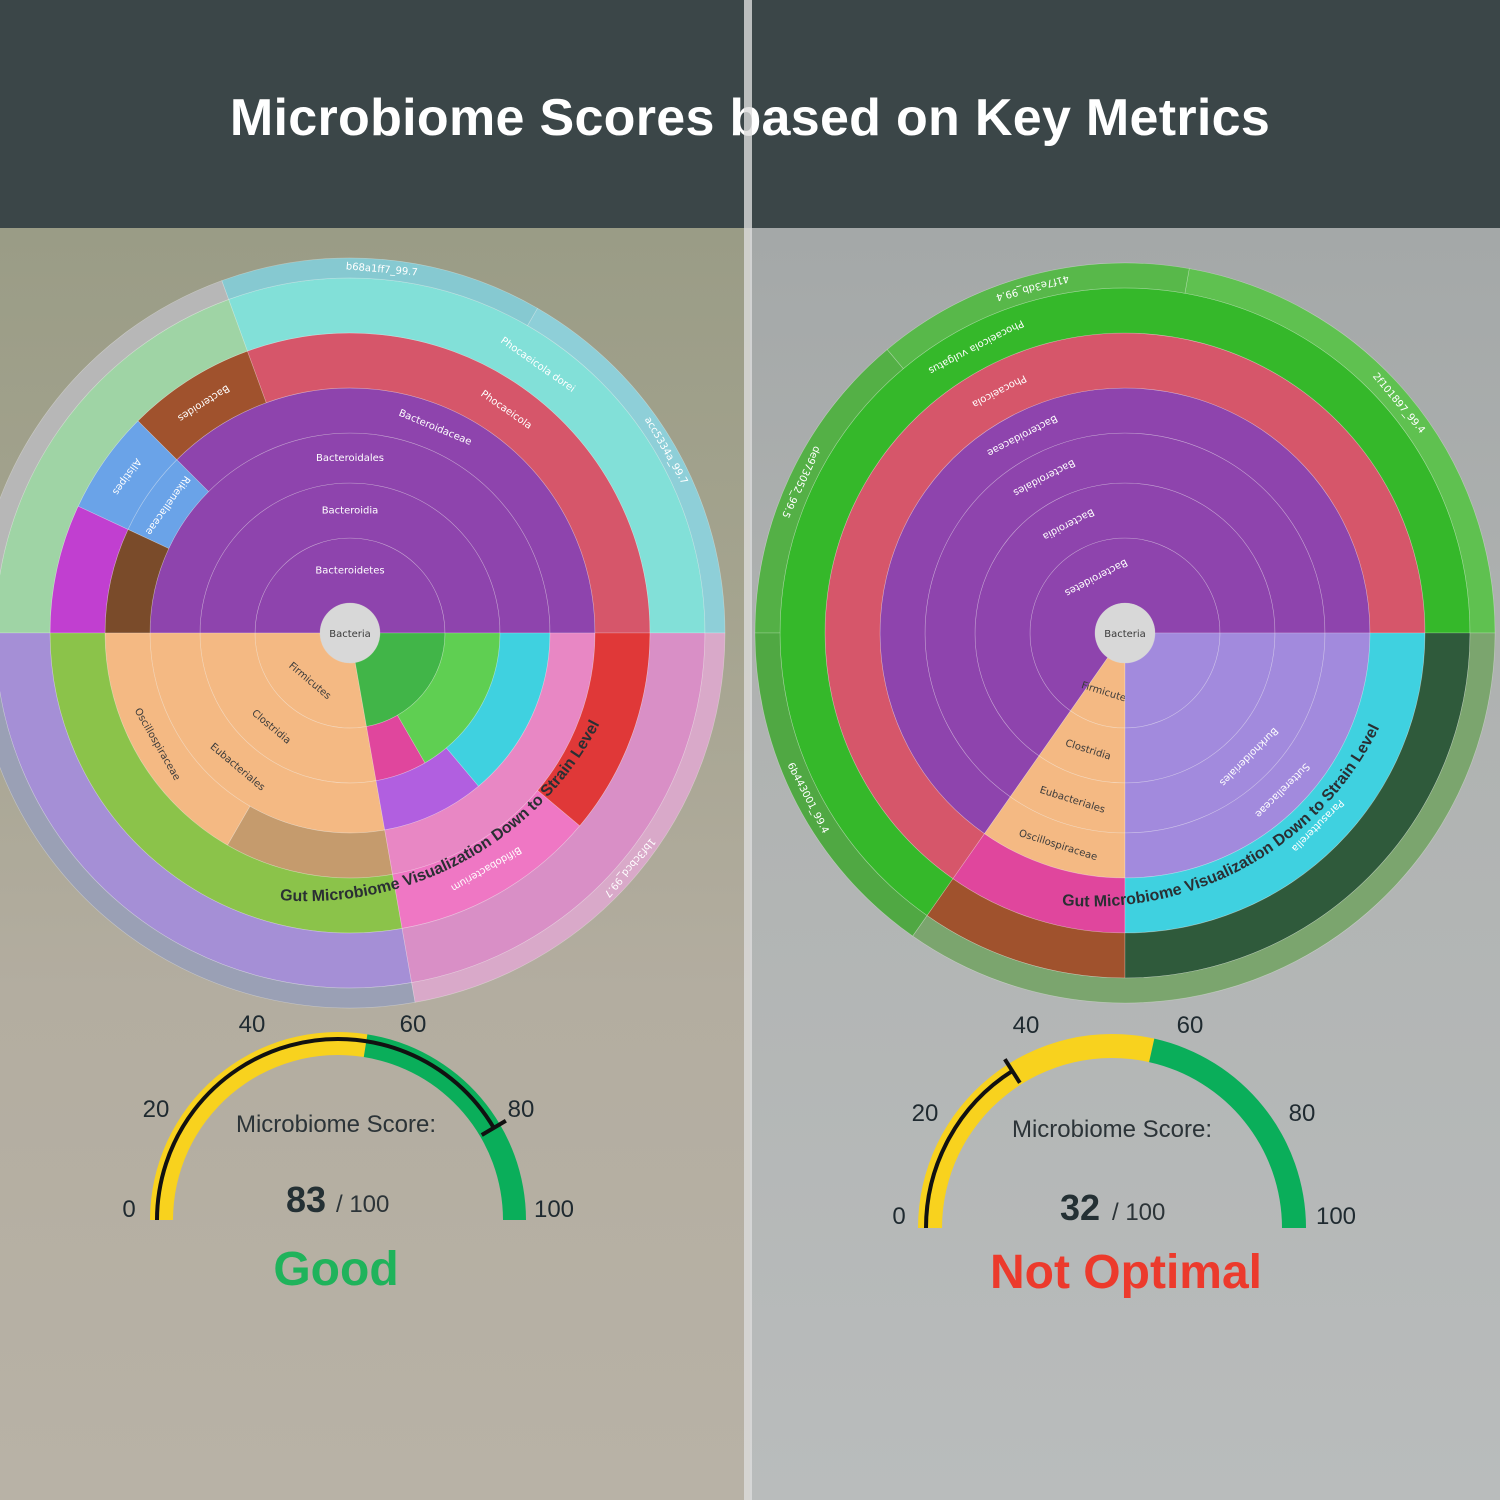 The width and height of the screenshot is (1500, 1500). I want to click on gauge-value-good: 83, so click(306, 1199).